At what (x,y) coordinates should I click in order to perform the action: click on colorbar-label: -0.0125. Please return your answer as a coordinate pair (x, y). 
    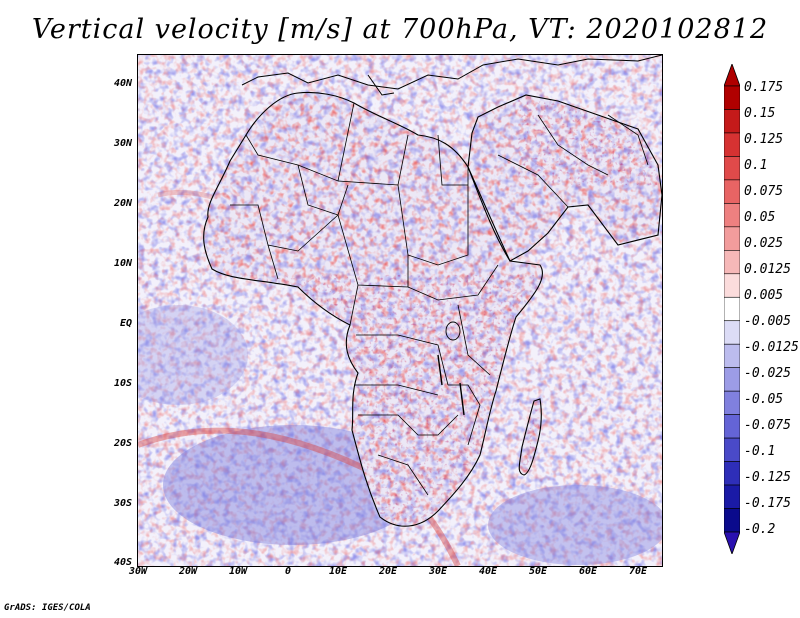
    Looking at the image, I should click on (771, 347).